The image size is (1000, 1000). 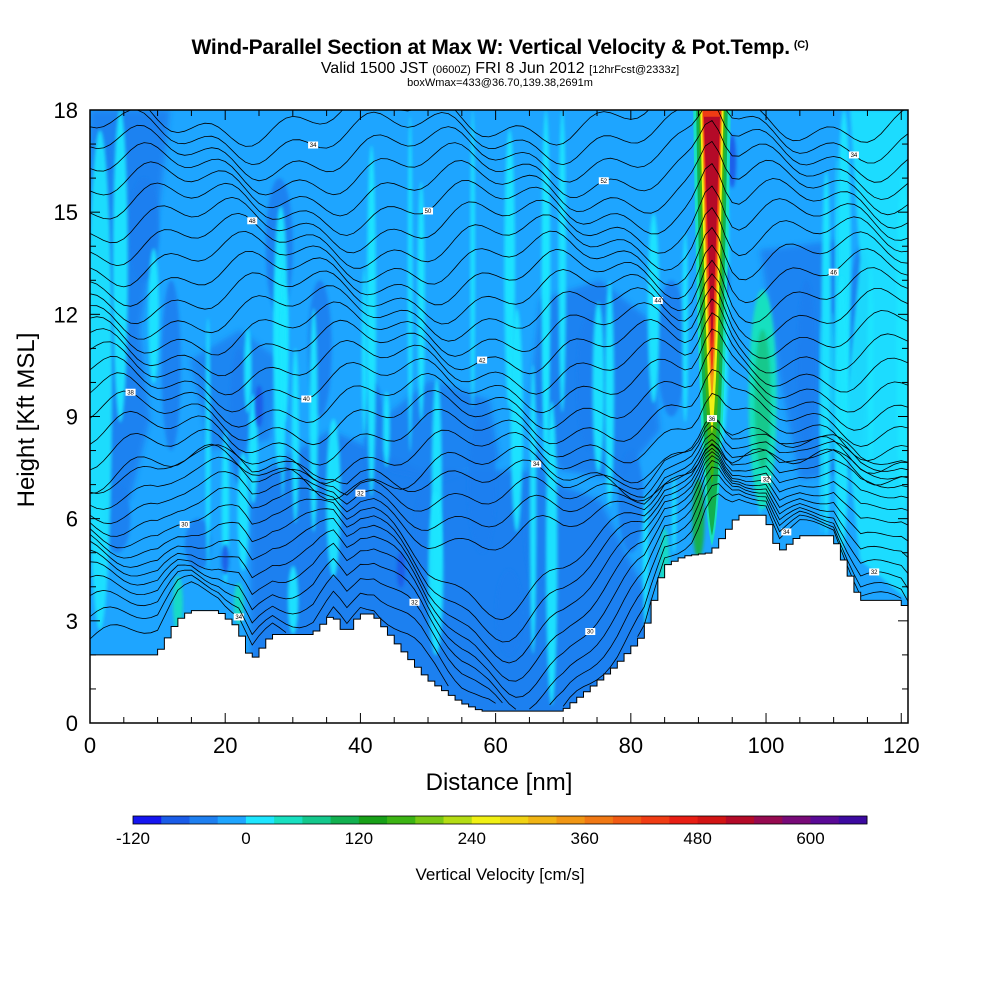 What do you see at coordinates (72, 621) in the screenshot?
I see `y-tick-label: 3` at bounding box center [72, 621].